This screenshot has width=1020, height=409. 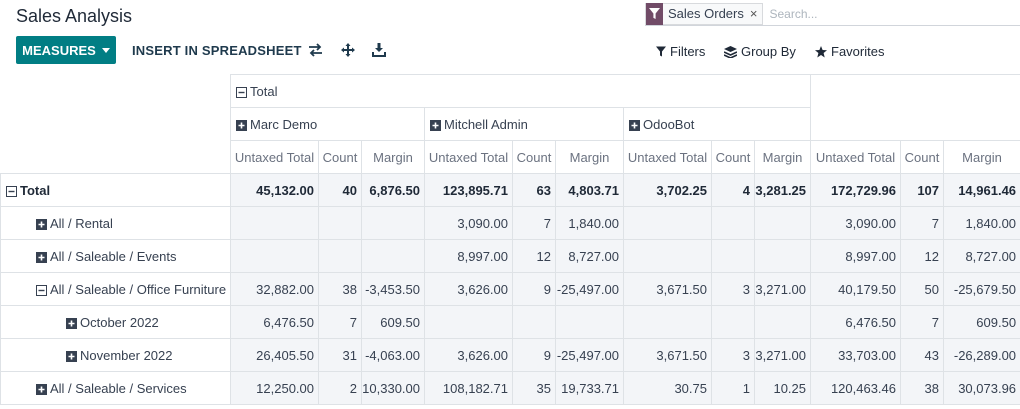 What do you see at coordinates (315, 50) in the screenshot?
I see `flip-axis-icon` at bounding box center [315, 50].